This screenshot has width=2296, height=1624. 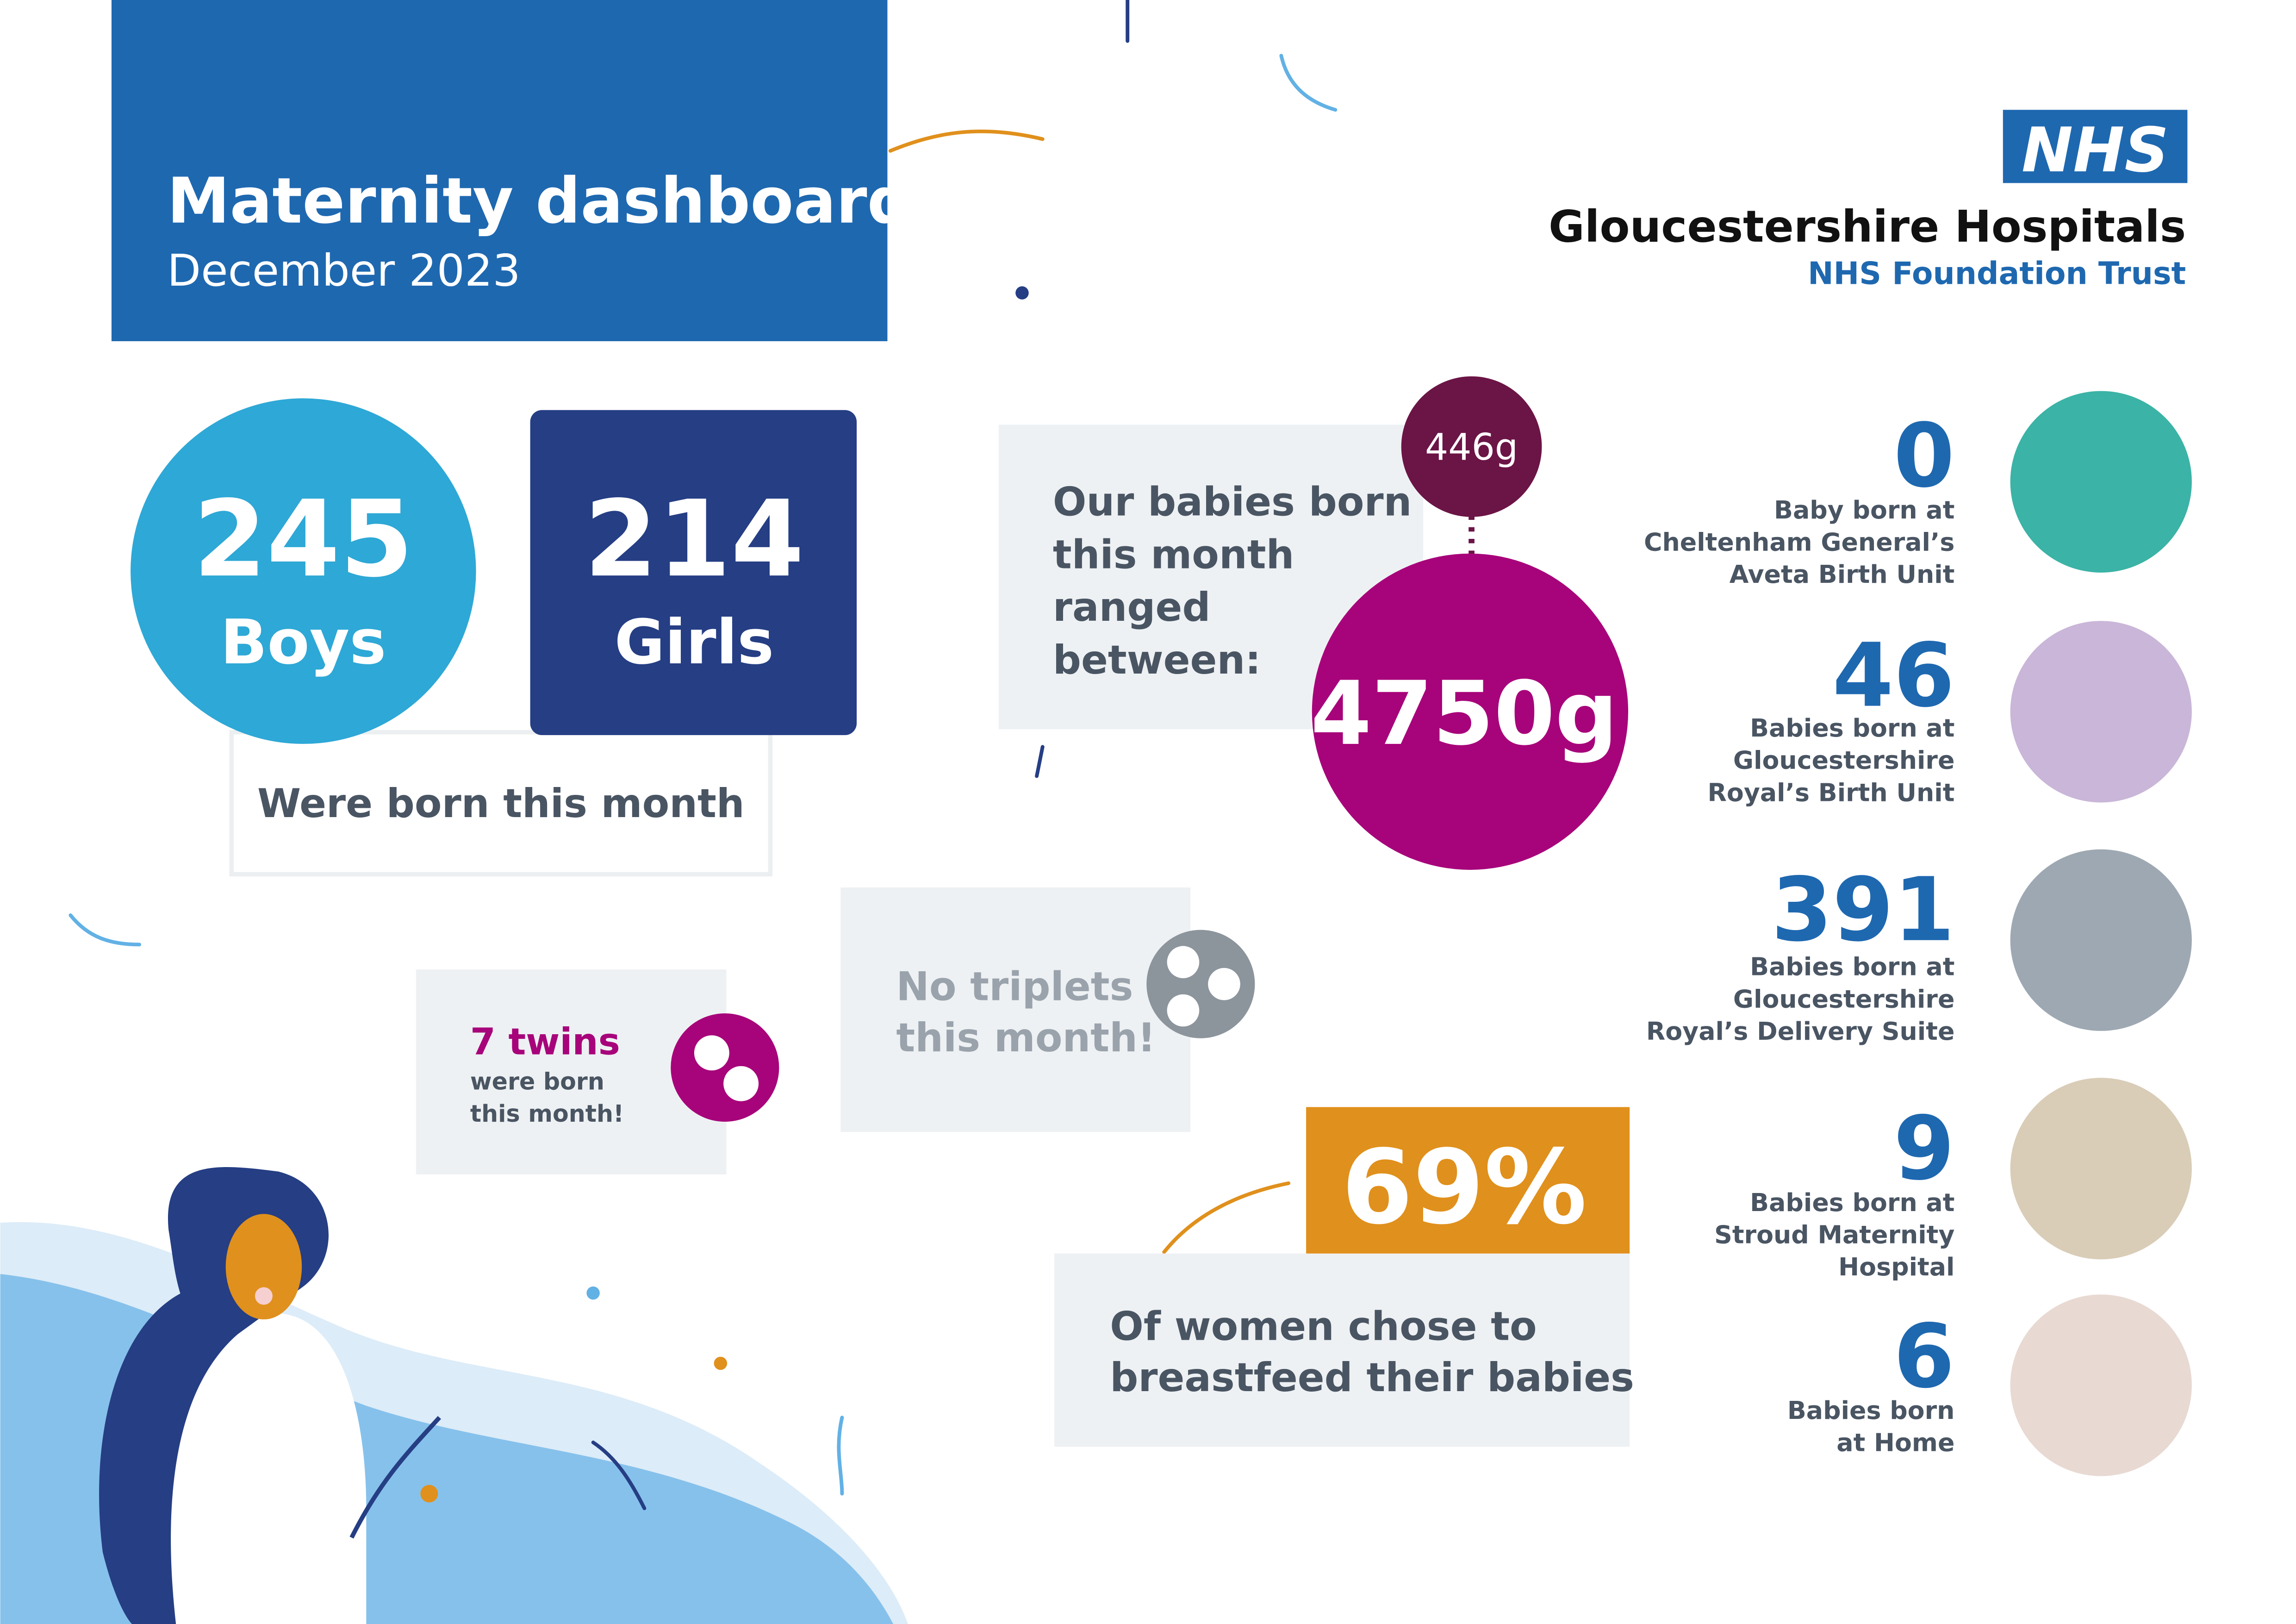 What do you see at coordinates (1830, 792) in the screenshot?
I see `location-label: Royal’s Birth Unit` at bounding box center [1830, 792].